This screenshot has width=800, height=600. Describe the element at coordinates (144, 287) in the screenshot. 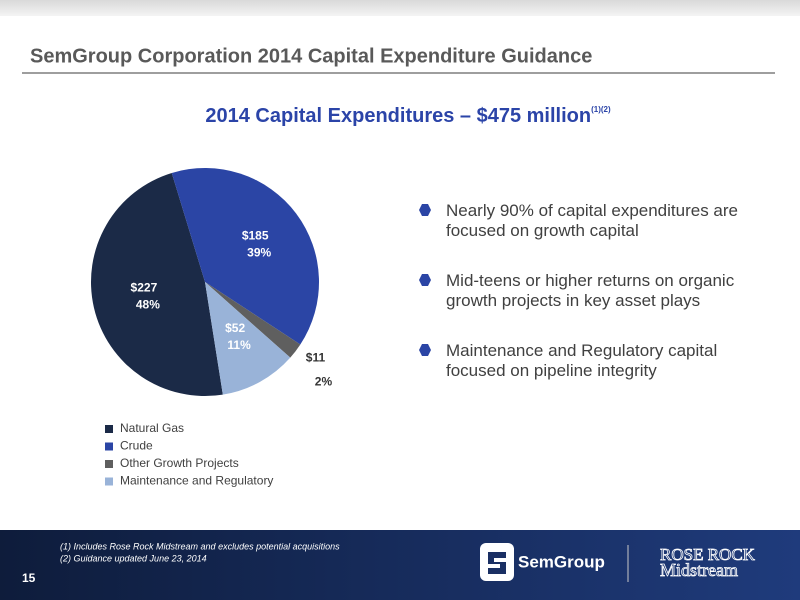

I see `slice-value-label: $227` at that location.